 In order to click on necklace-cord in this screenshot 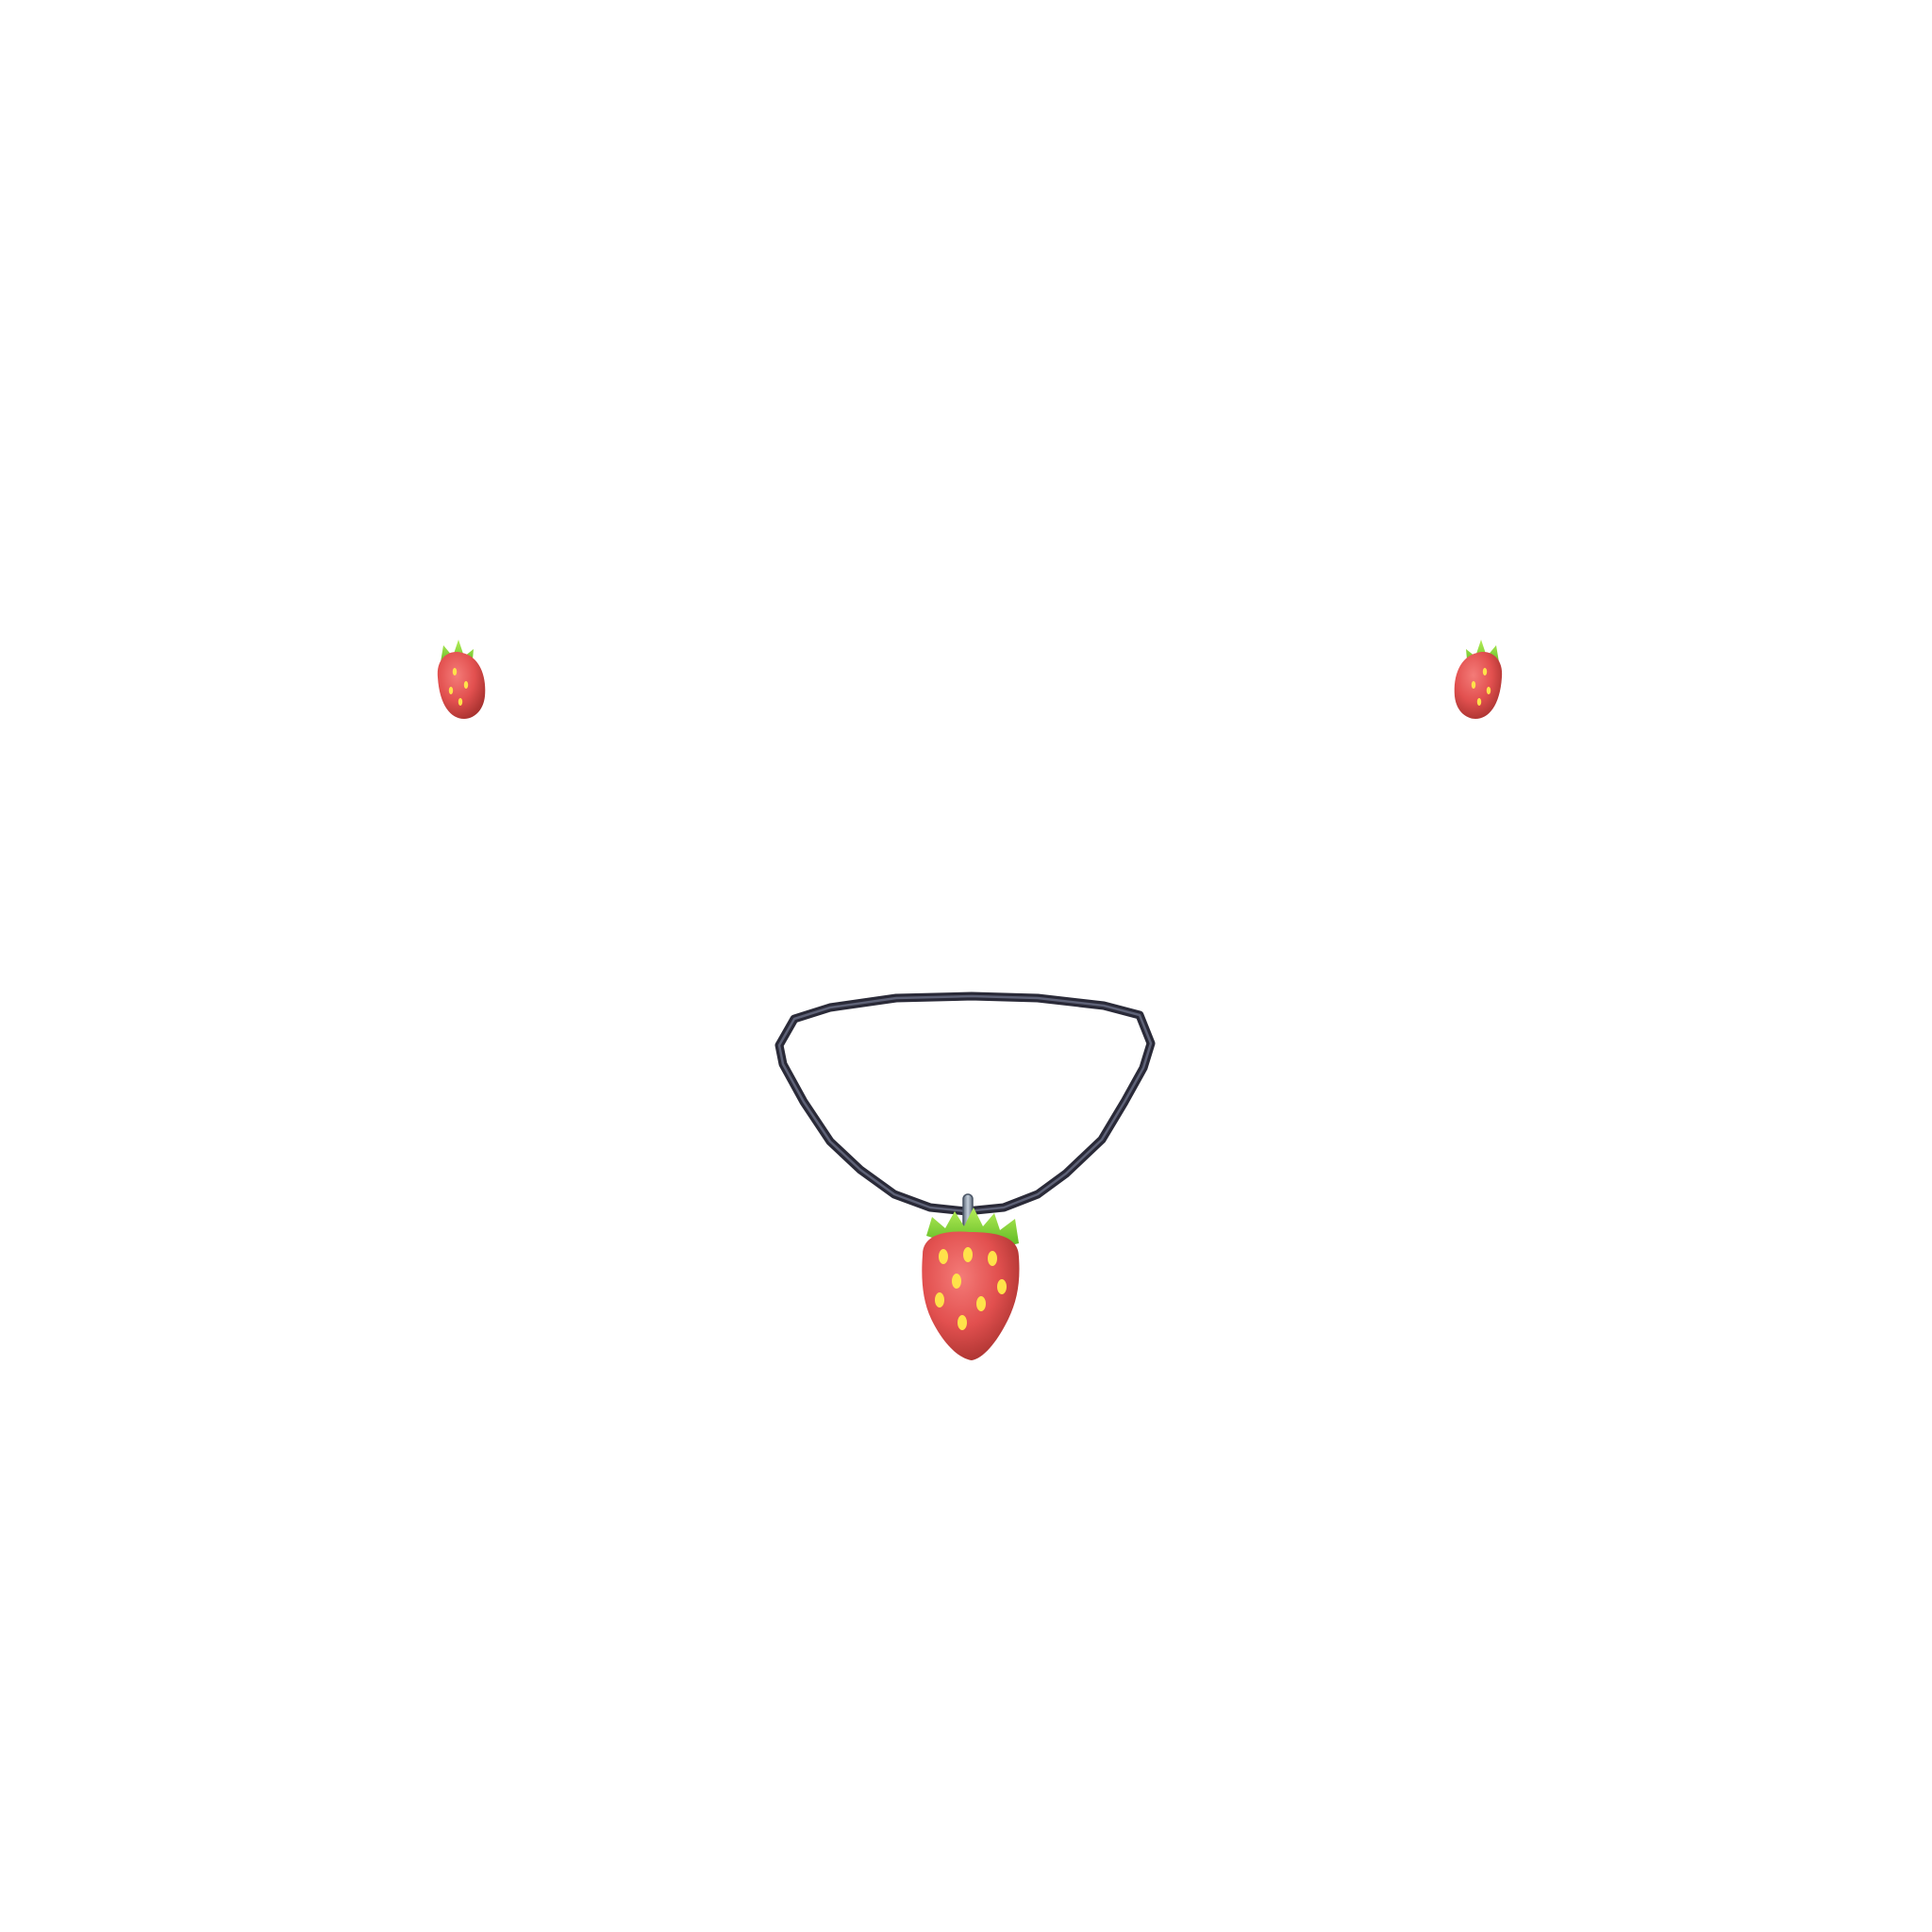, I will do `click(965, 1103)`.